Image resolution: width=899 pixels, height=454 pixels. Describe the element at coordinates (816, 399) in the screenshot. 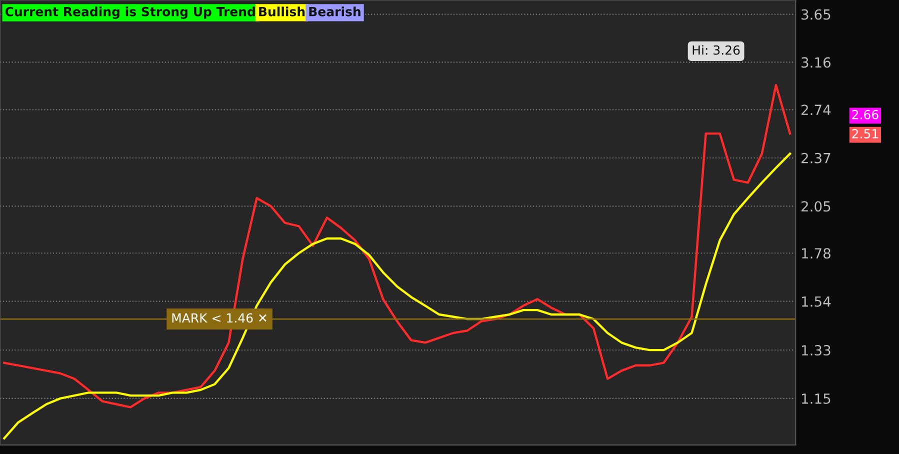

I see `y-tick-label: 1.15` at that location.